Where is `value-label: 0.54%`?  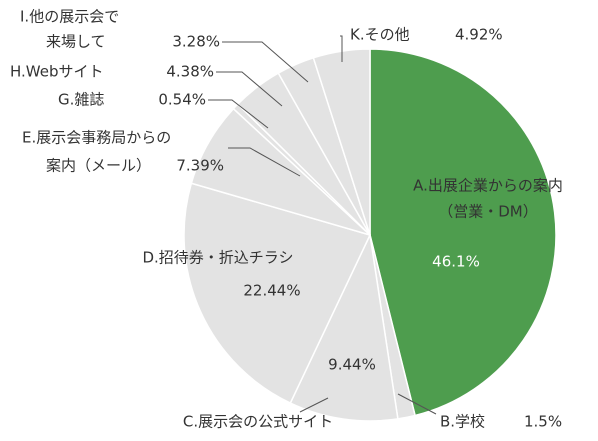
value-label: 0.54% is located at coordinates (182, 100).